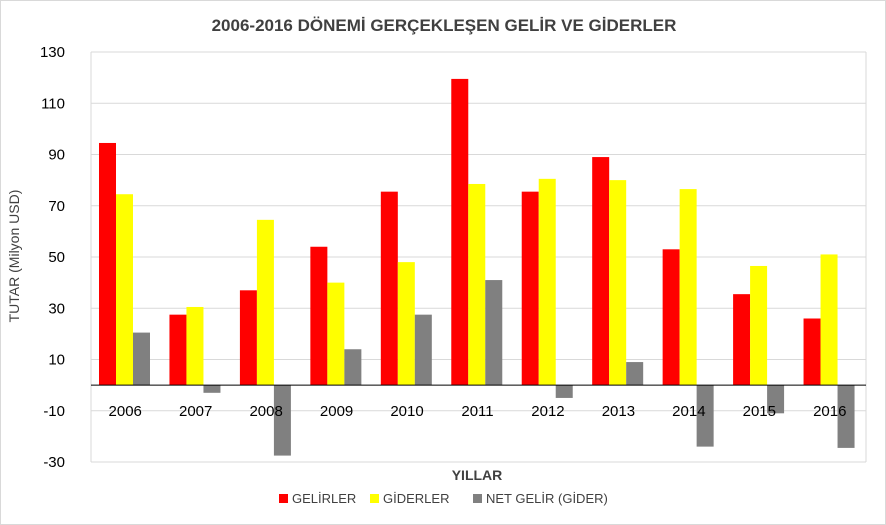  What do you see at coordinates (195, 346) in the screenshot?
I see `bar-giderler-2007` at bounding box center [195, 346].